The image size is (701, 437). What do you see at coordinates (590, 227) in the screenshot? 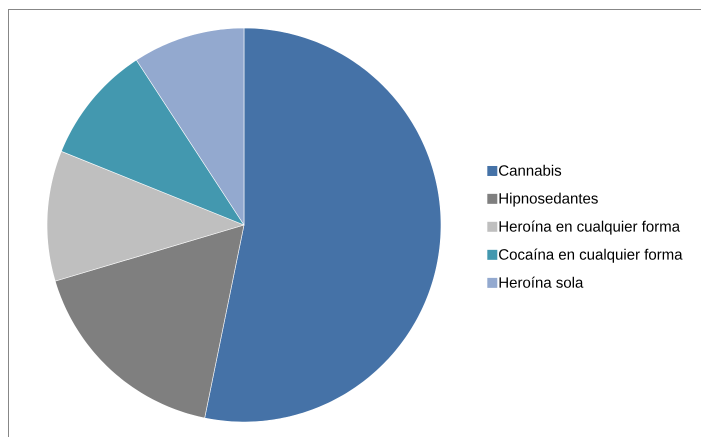
I see `legend-label: Heroína en cualquier forma` at bounding box center [590, 227].